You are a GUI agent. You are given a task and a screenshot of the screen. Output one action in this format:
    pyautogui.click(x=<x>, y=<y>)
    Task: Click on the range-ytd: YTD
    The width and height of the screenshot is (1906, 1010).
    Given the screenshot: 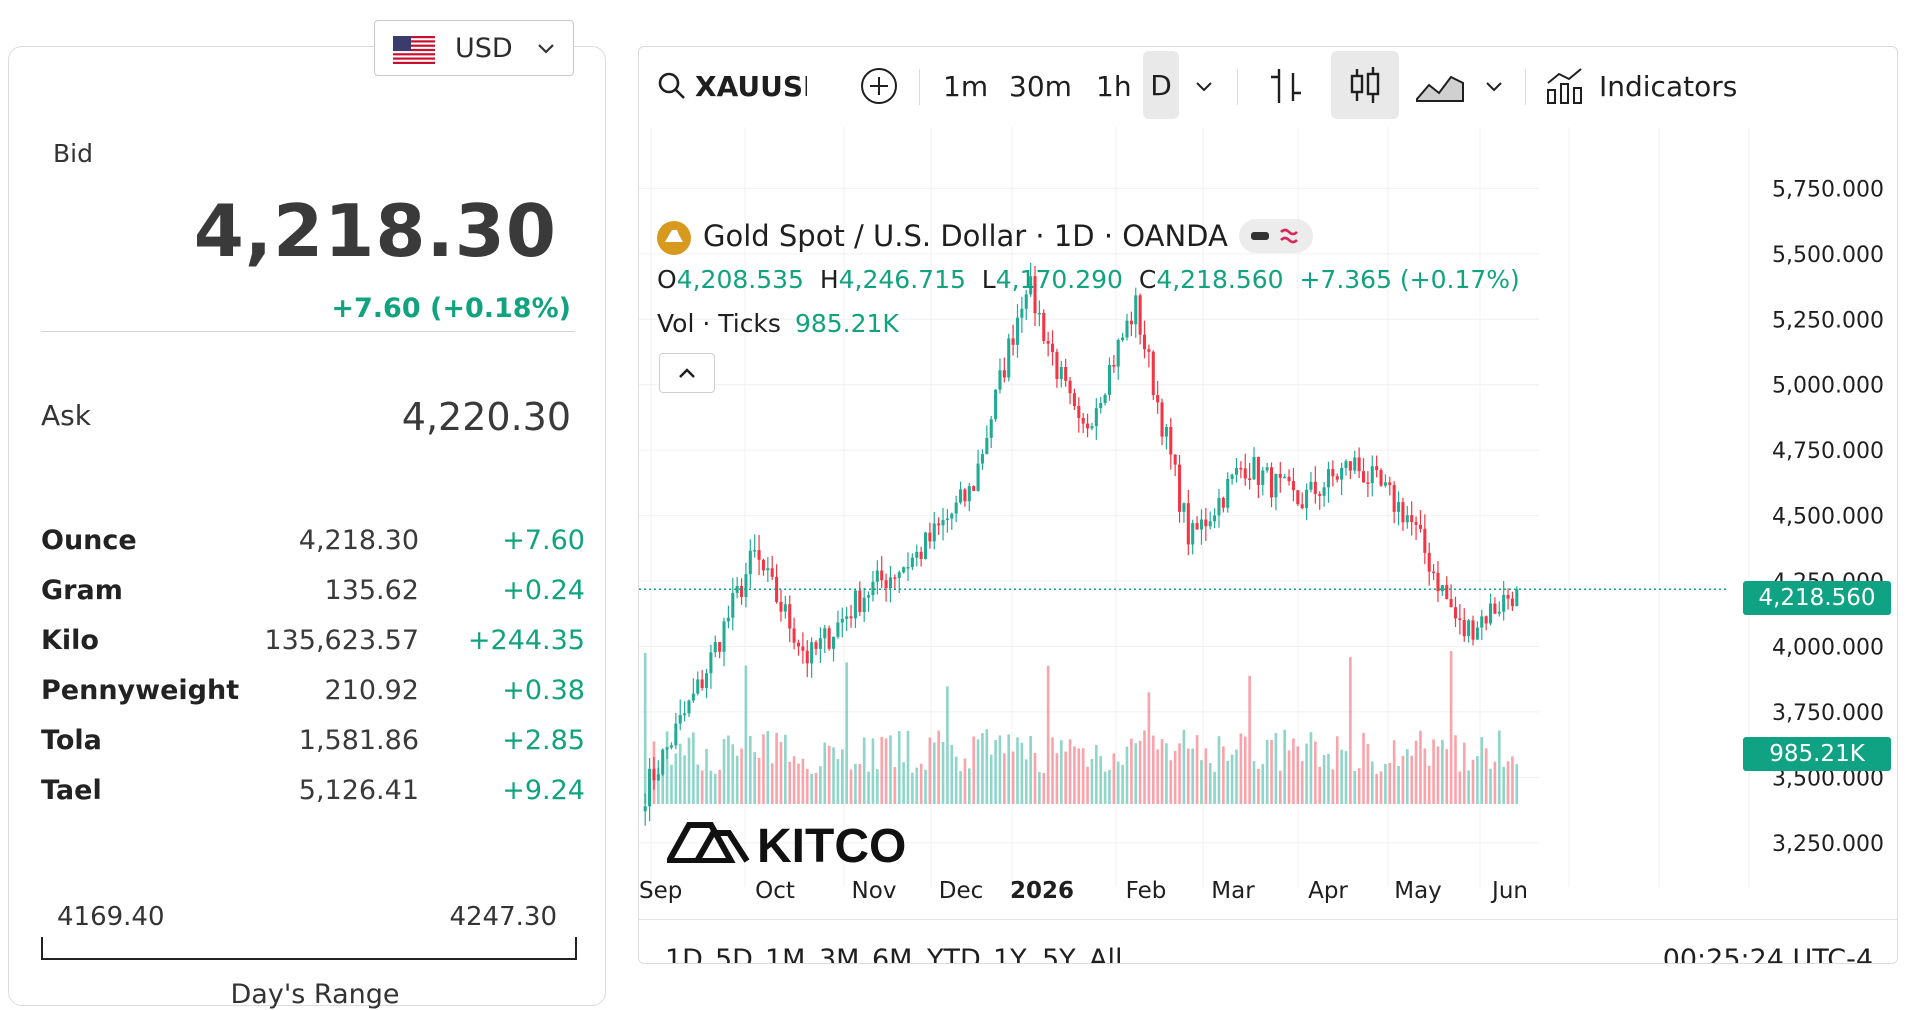 What is the action you would take?
    pyautogui.click(x=954, y=954)
    